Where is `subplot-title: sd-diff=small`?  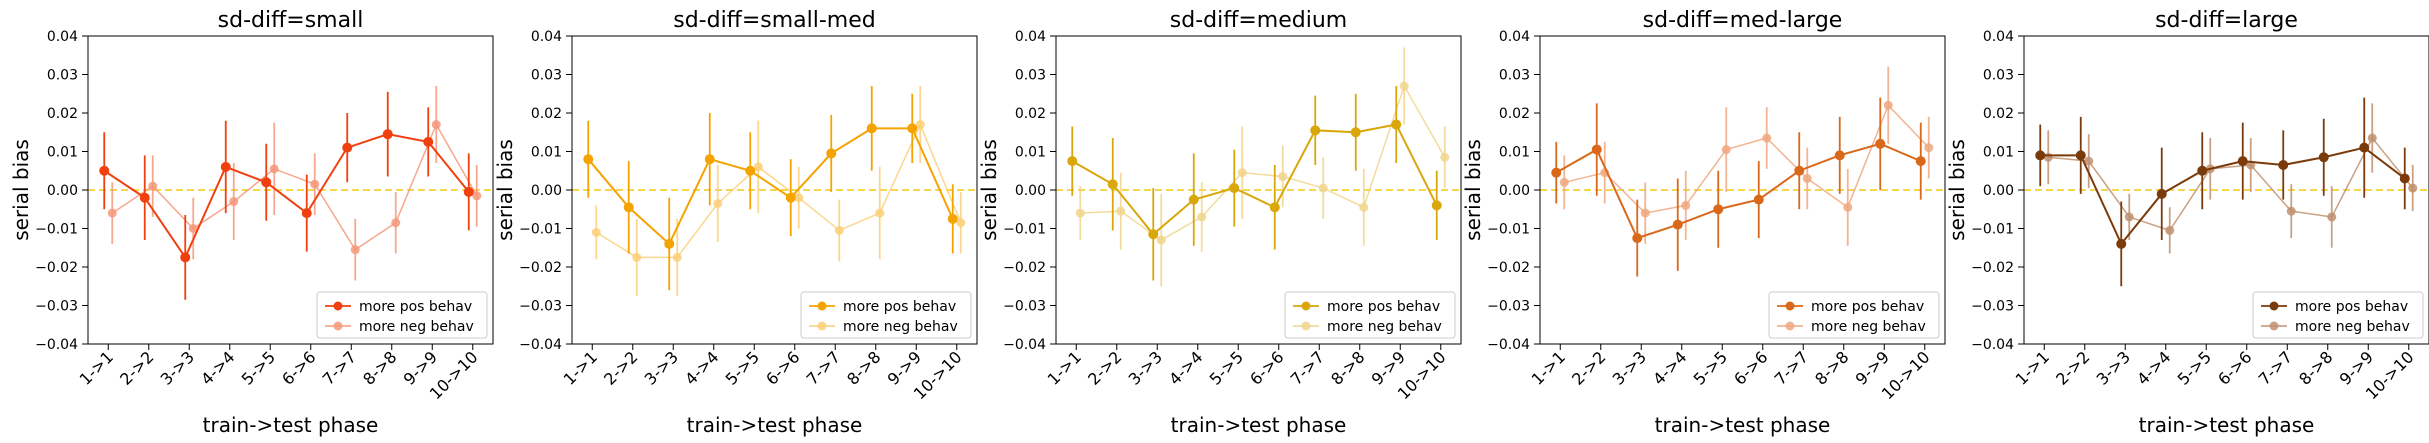 subplot-title: sd-diff=small is located at coordinates (291, 20).